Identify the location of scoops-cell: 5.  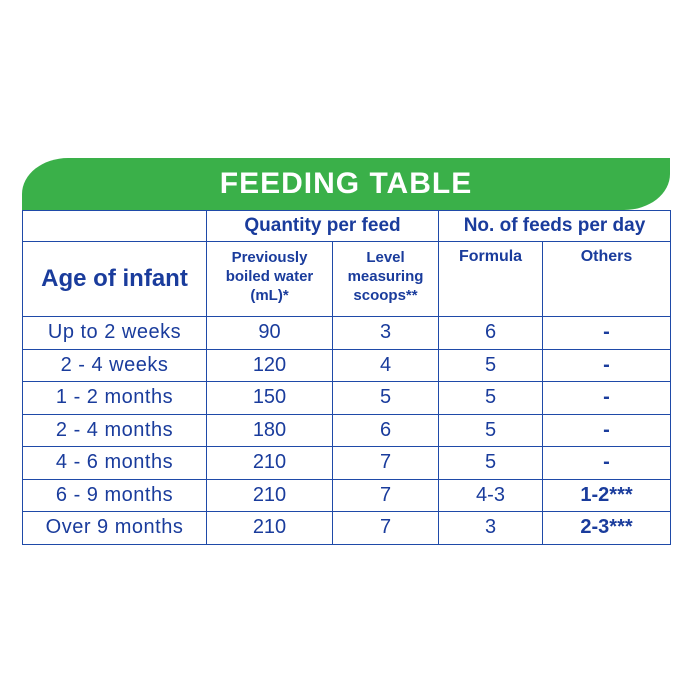
(385, 398).